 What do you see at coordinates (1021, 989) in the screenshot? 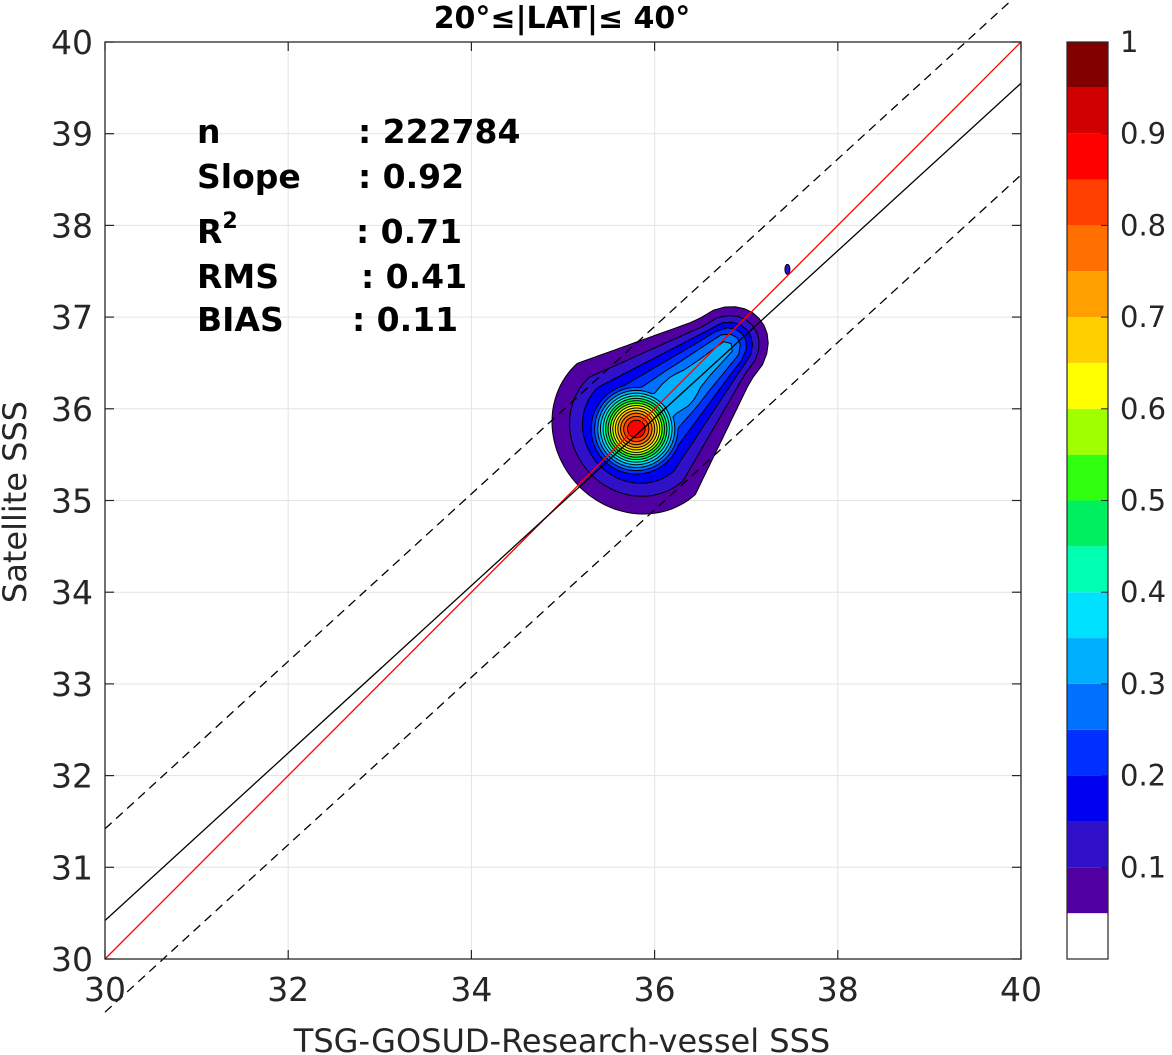
I see `x-tick-label: 40` at bounding box center [1021, 989].